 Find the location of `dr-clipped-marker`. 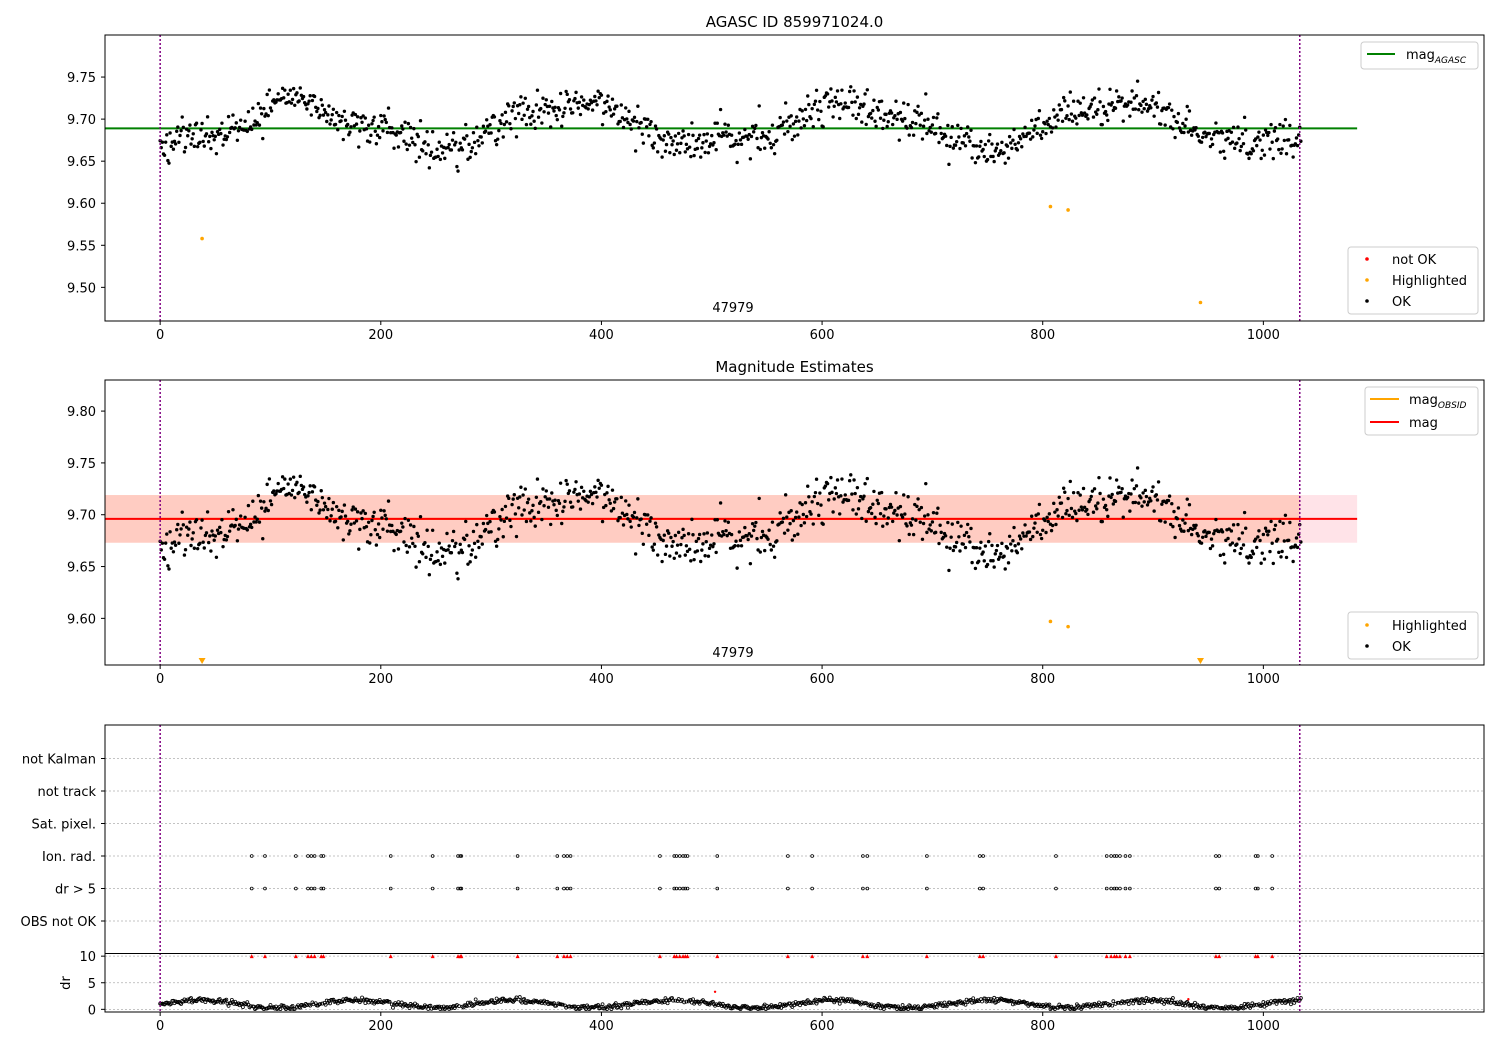

dr-clipped-marker is located at coordinates (251, 956).